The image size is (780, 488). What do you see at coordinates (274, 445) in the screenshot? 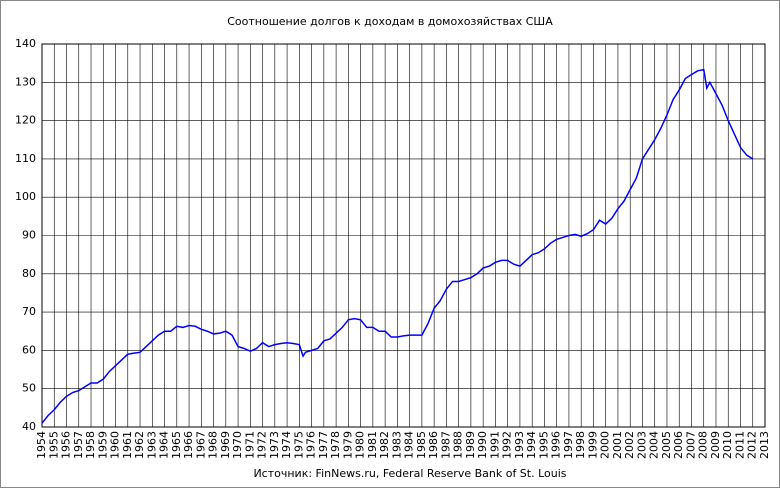
I see `x-tick-label: 1973` at bounding box center [274, 445].